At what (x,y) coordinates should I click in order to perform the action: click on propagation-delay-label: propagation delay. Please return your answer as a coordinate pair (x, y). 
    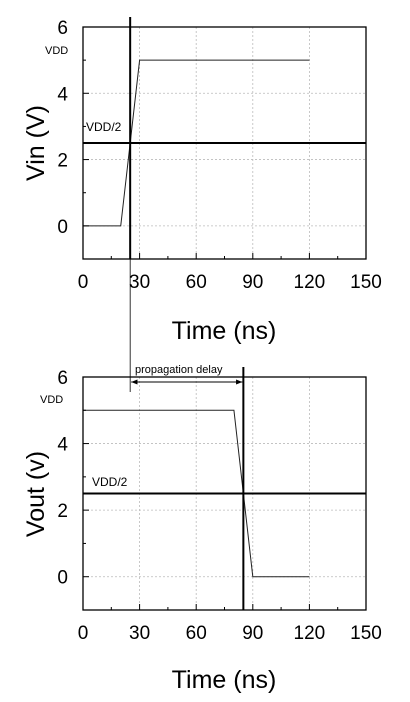
    Looking at the image, I should click on (179, 370).